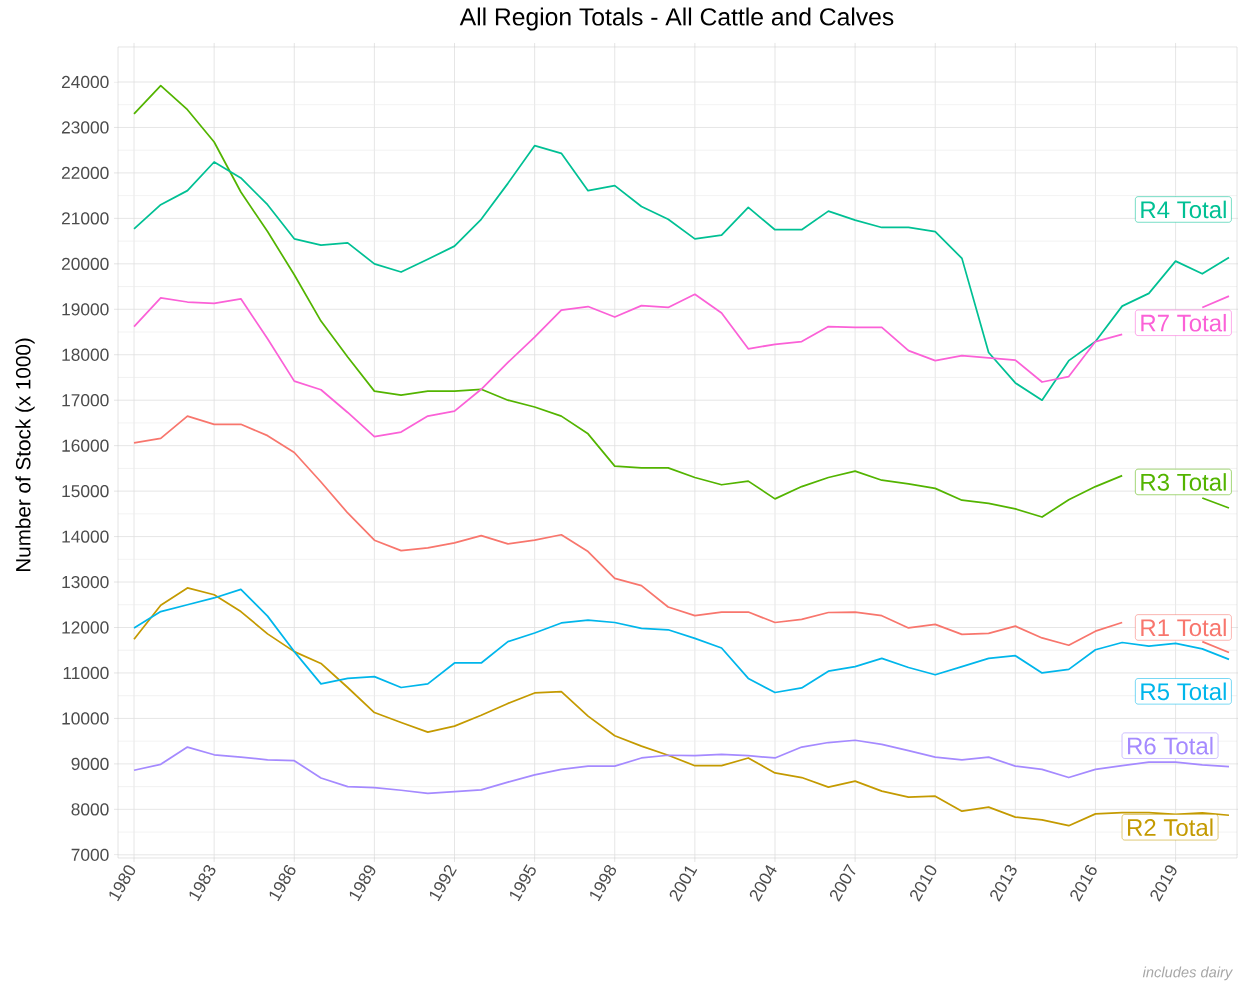 Image resolution: width=1238 pixels, height=991 pixels. I want to click on legend-label: R2 Total, so click(1170, 827).